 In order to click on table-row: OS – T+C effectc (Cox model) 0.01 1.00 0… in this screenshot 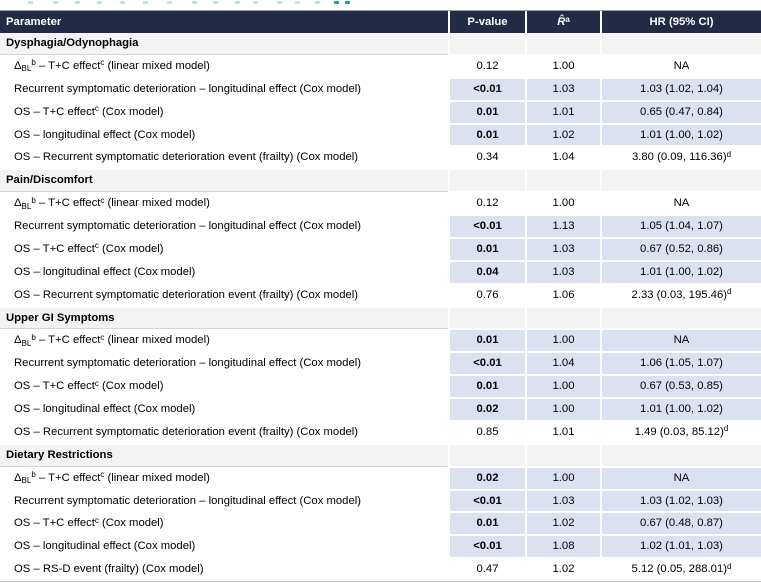, I will do `click(380, 387)`.